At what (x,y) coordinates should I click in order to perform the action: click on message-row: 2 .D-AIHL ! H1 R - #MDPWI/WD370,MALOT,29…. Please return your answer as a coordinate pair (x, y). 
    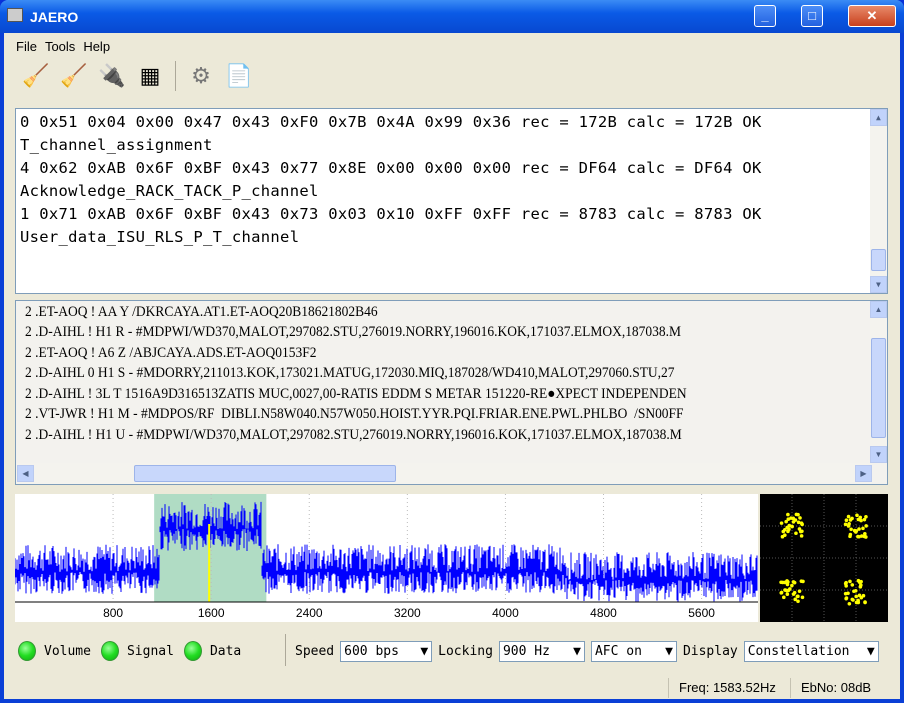
    Looking at the image, I should click on (353, 332).